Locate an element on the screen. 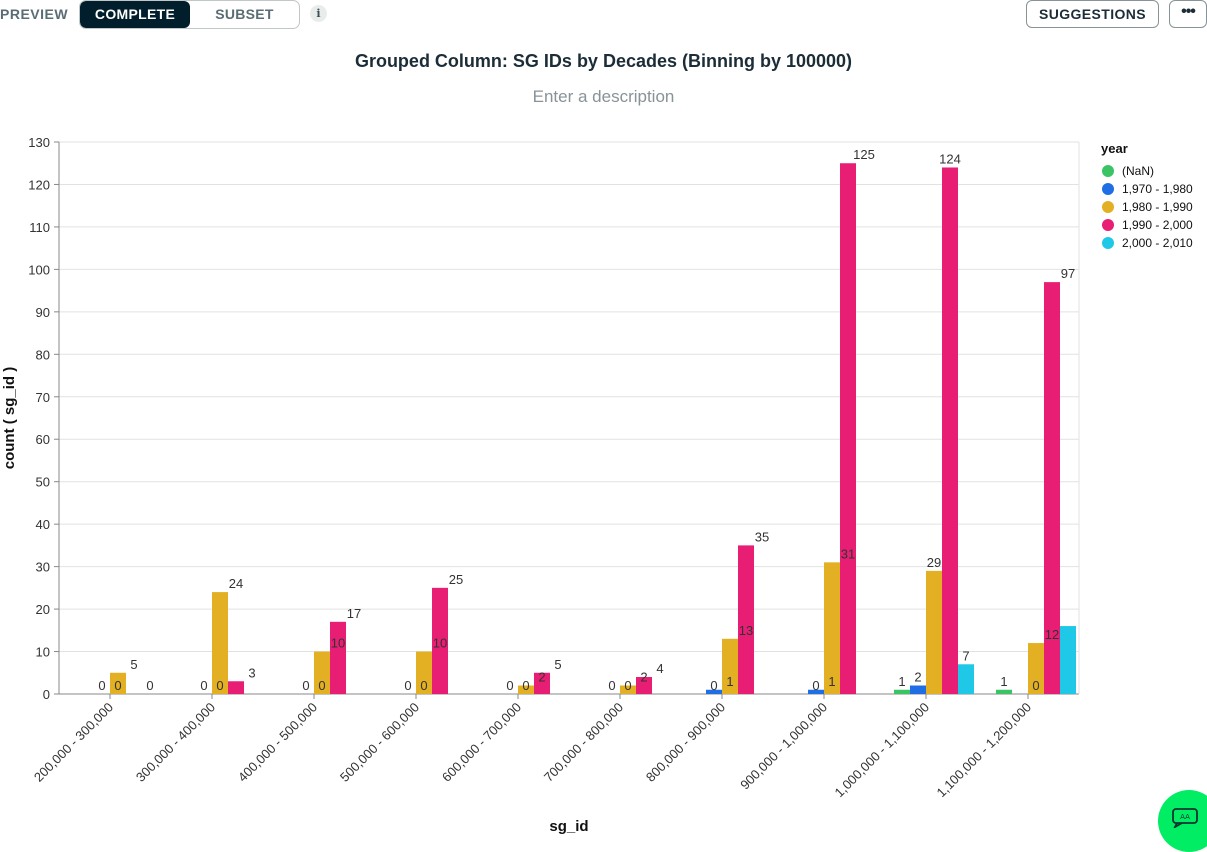 This screenshot has width=1207, height=852. svg-text: AA is located at coordinates (1185, 817).